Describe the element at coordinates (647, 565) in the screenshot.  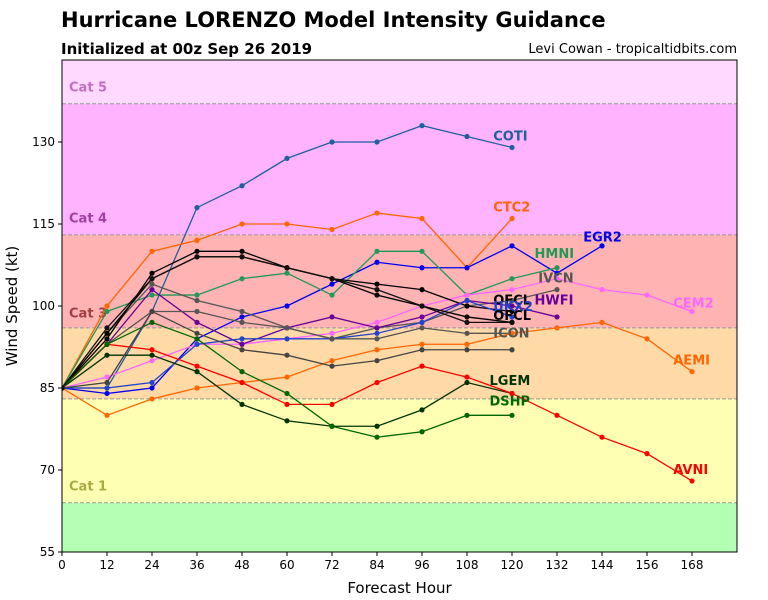
I see `x-tick-label: 156` at that location.